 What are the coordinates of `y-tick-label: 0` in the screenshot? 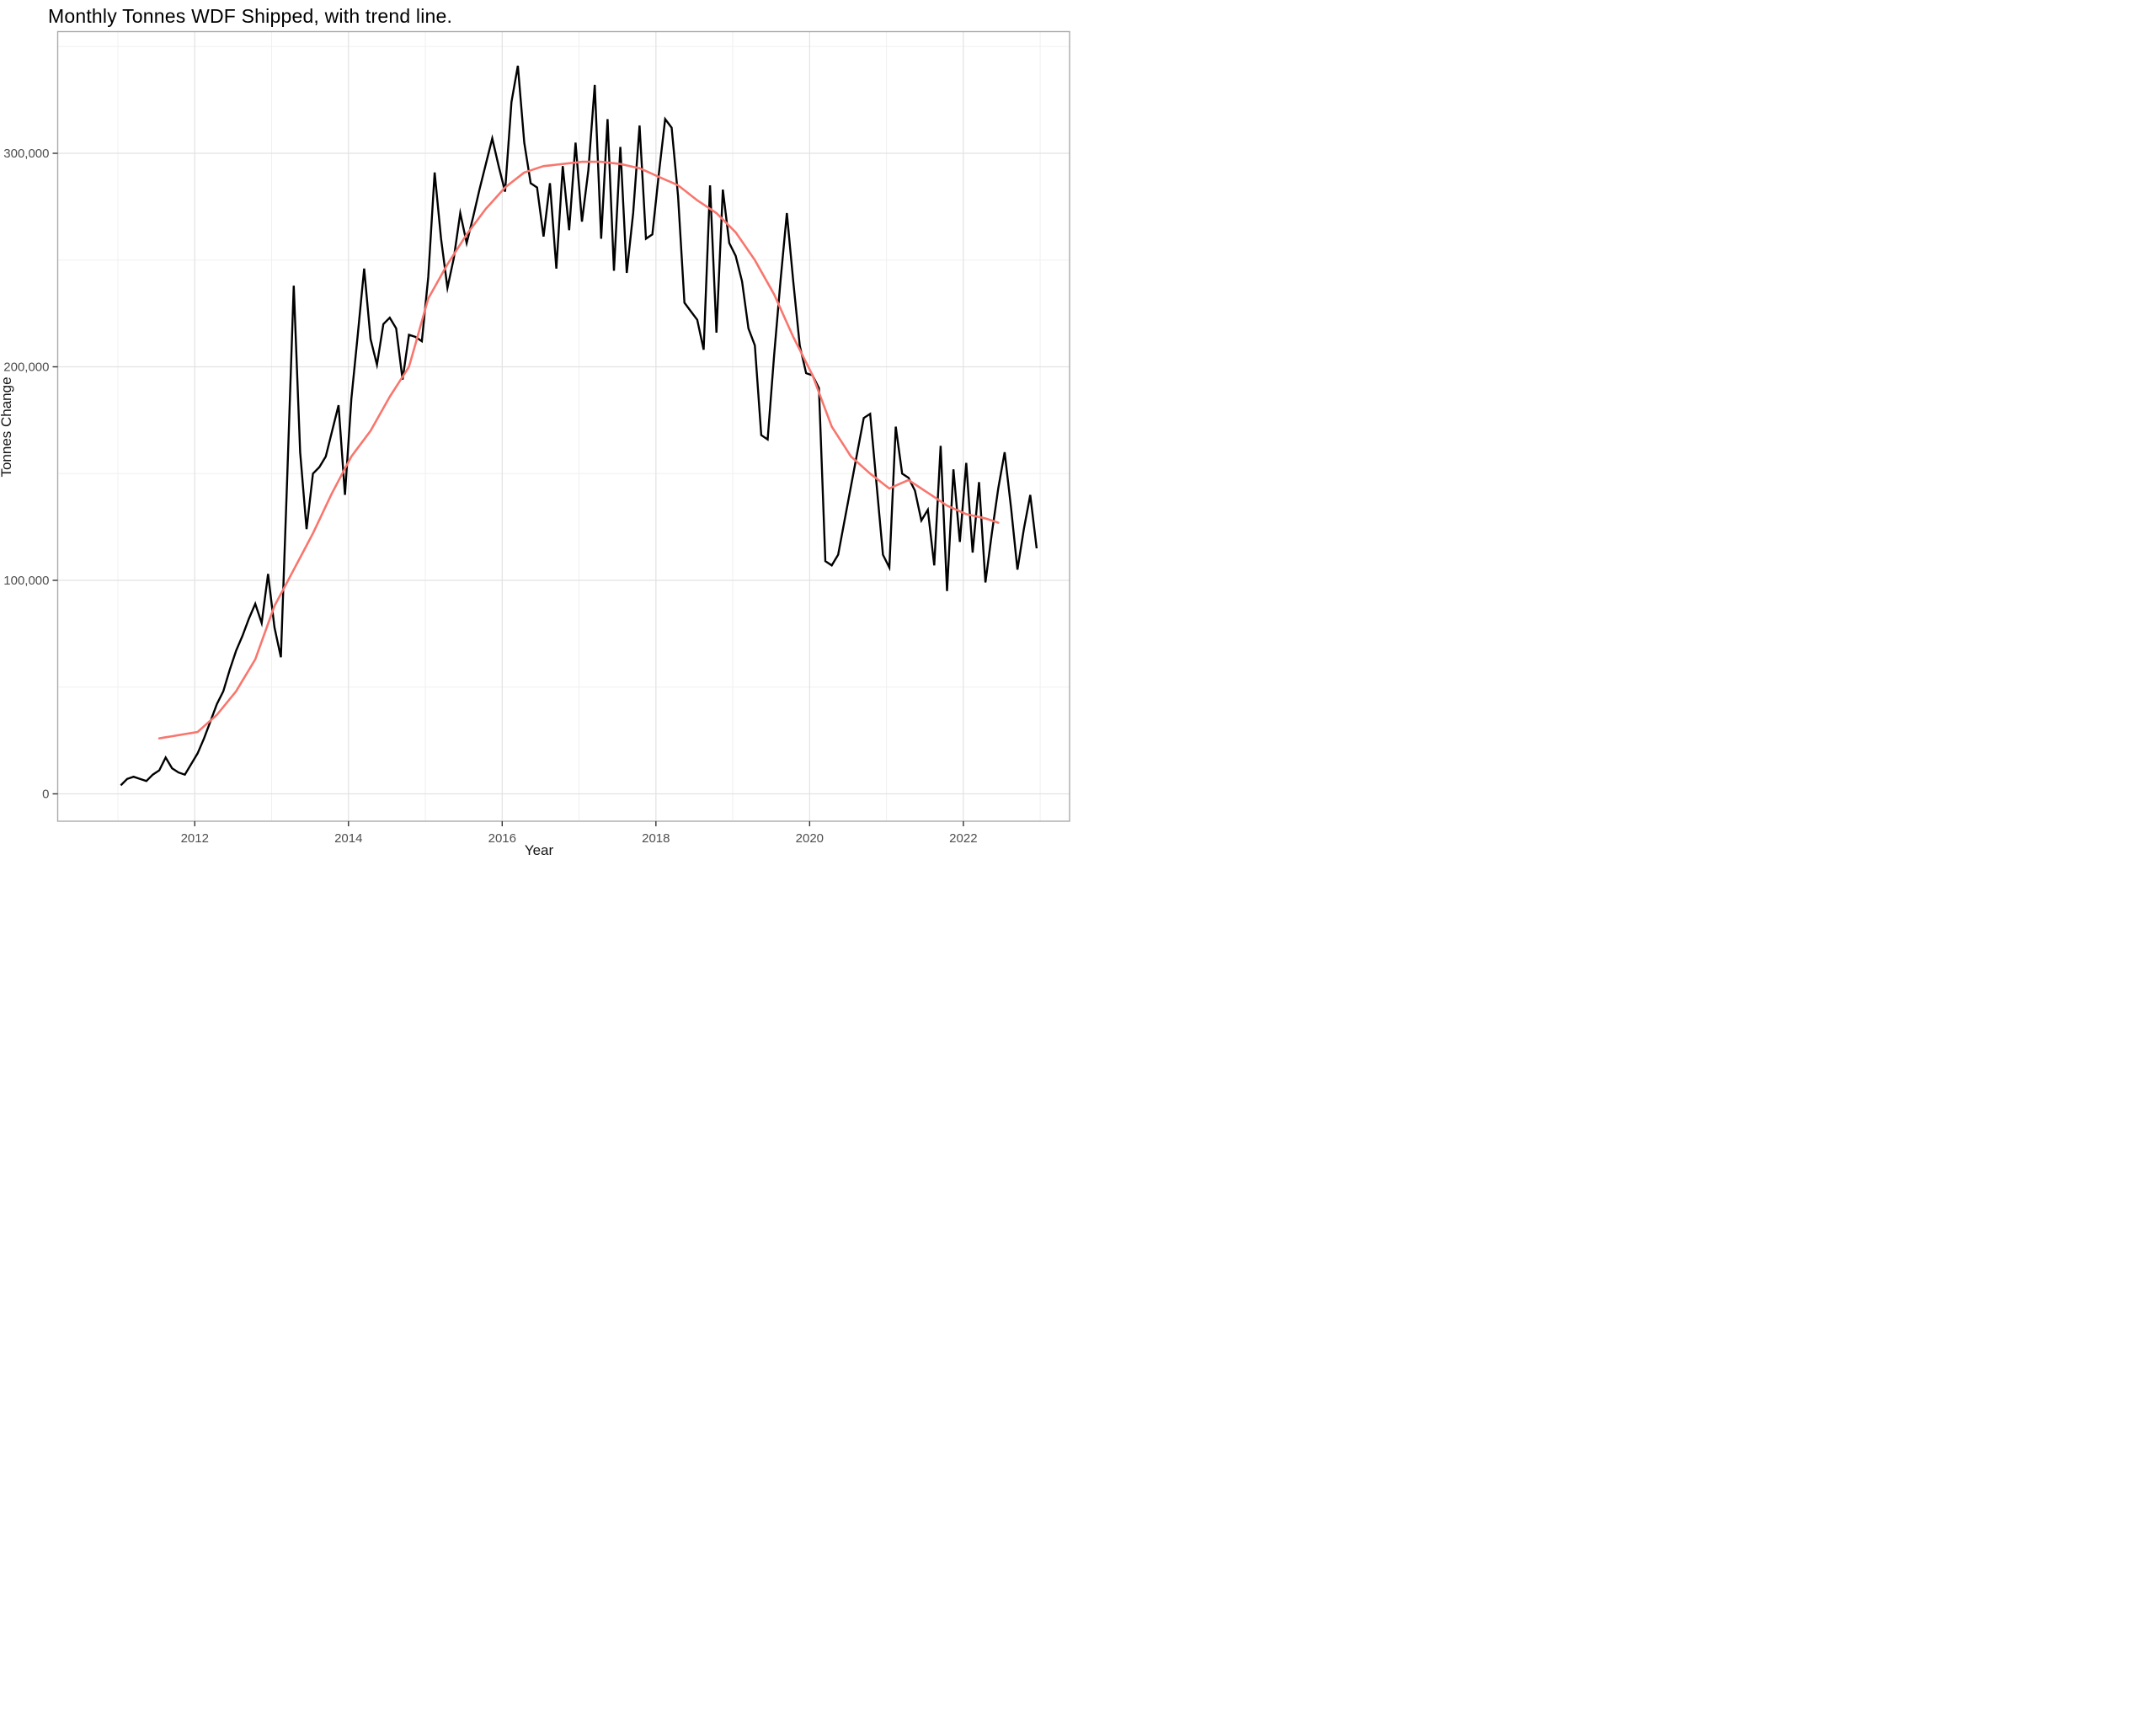 It's located at (45, 795).